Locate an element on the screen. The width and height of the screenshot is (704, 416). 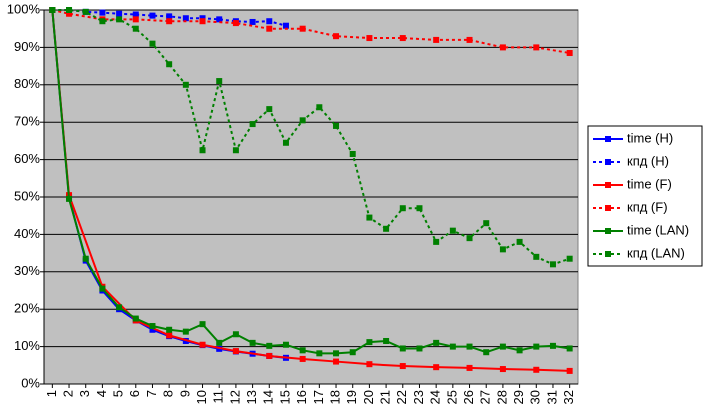
x-tick-label: 31 is located at coordinates (551, 397).